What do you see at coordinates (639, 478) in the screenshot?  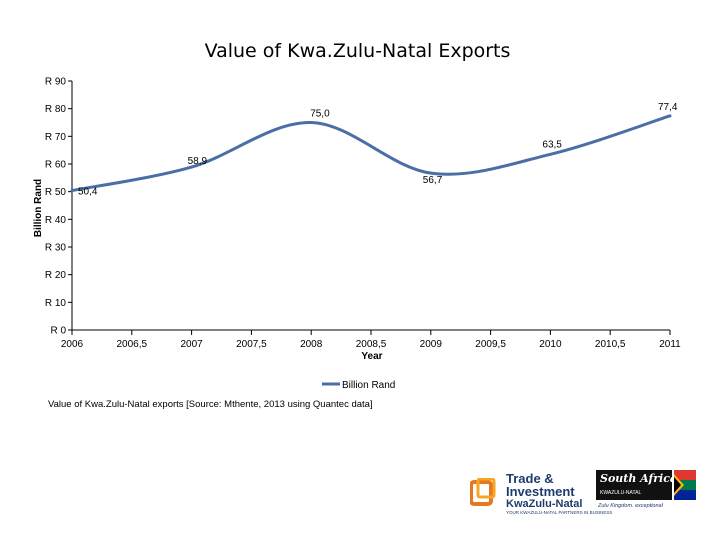 I see `south-africa-title: South Africa` at bounding box center [639, 478].